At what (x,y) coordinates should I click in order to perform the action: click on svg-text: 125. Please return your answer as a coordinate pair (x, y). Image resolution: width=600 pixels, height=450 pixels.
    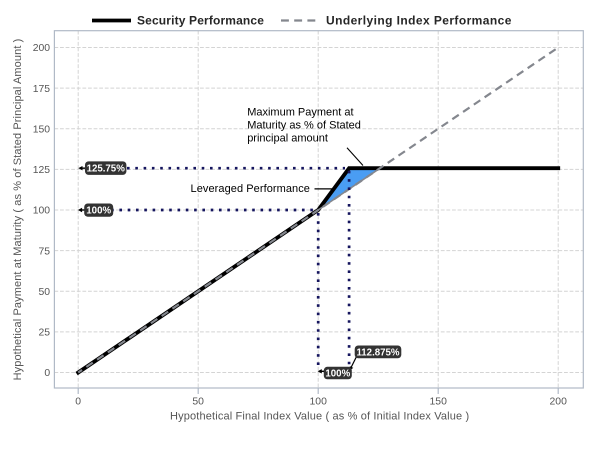
    Looking at the image, I should click on (42, 170).